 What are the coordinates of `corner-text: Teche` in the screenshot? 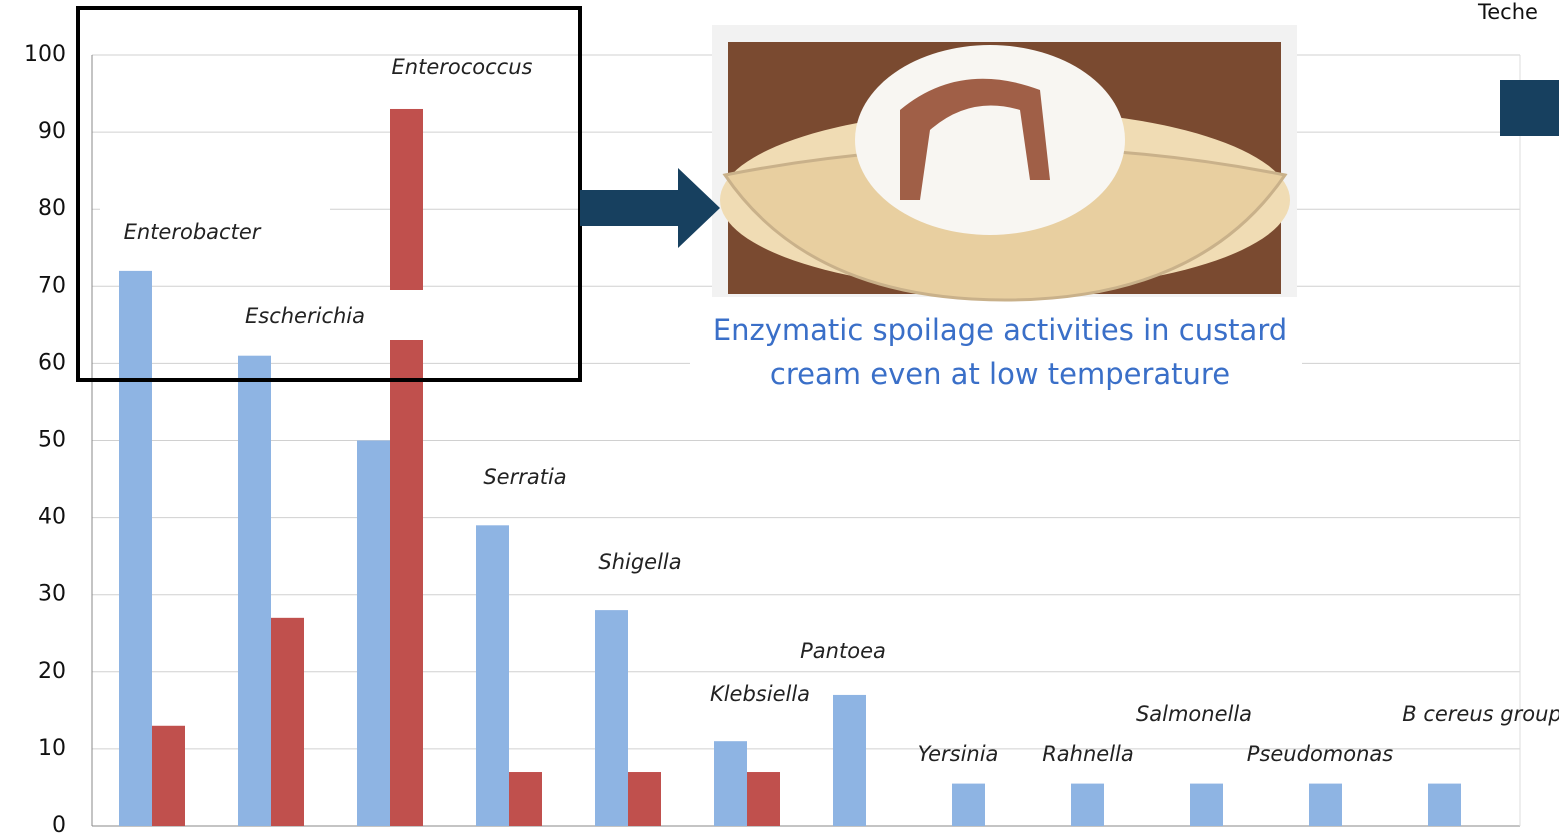 It's located at (1508, 12).